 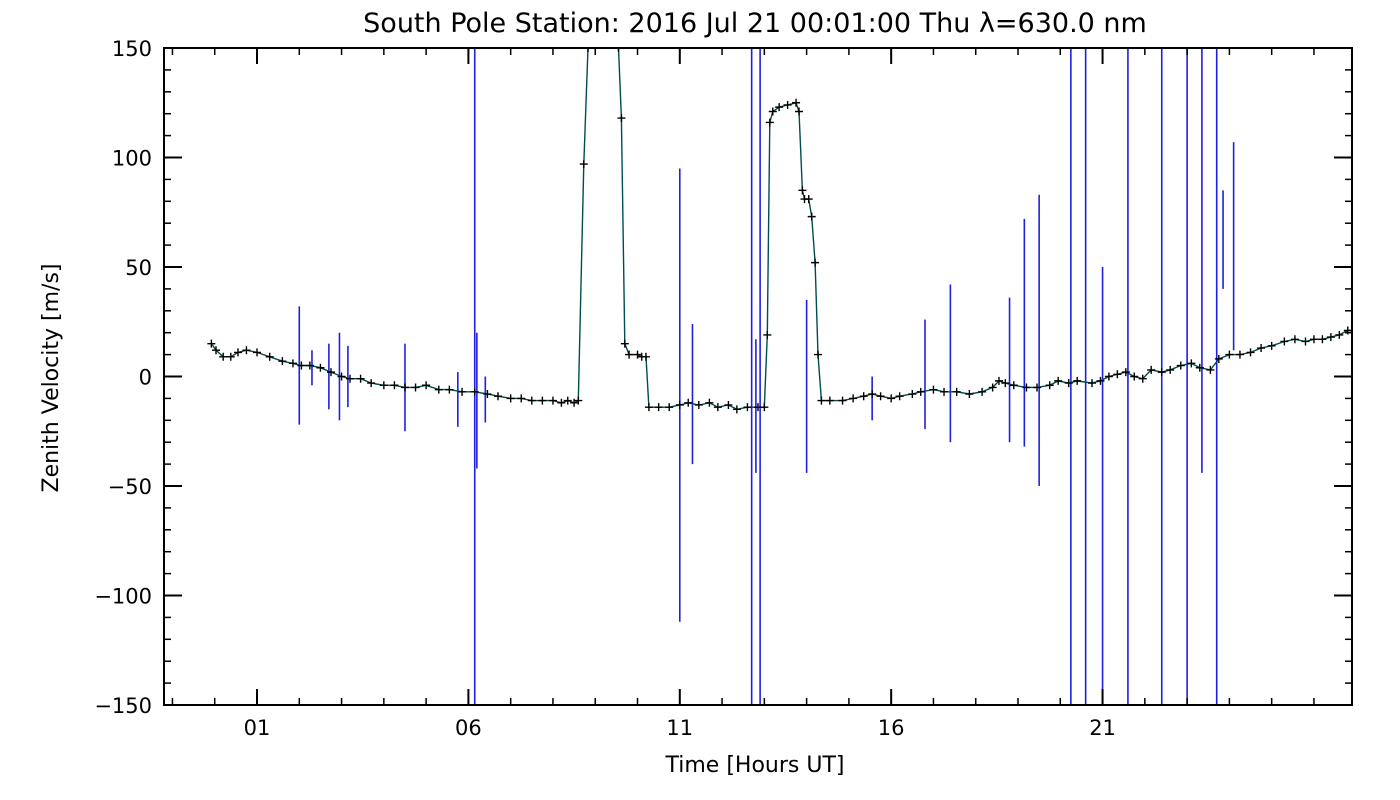 What do you see at coordinates (132, 159) in the screenshot?
I see `y-tick-label: 100` at bounding box center [132, 159].